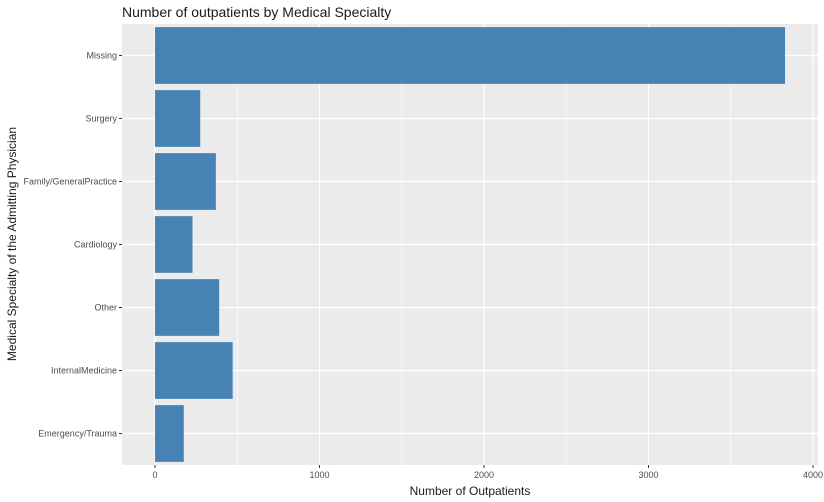 Image resolution: width=824 pixels, height=502 pixels. Describe the element at coordinates (154, 475) in the screenshot. I see `x-tick-label: 0` at that location.